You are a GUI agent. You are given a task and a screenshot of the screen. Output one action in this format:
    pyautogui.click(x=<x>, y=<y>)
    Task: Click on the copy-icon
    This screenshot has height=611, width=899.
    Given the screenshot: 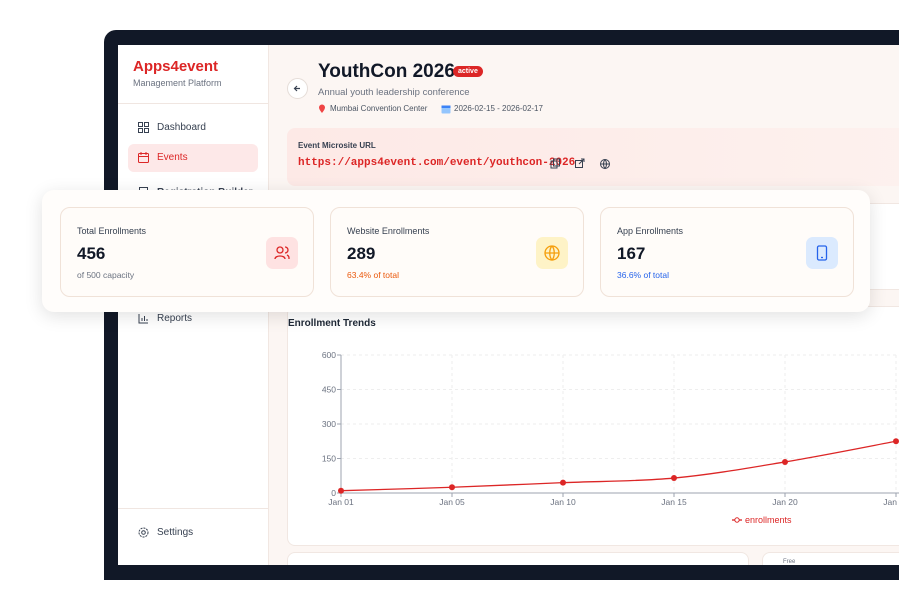 What is the action you would take?
    pyautogui.click(x=555, y=163)
    